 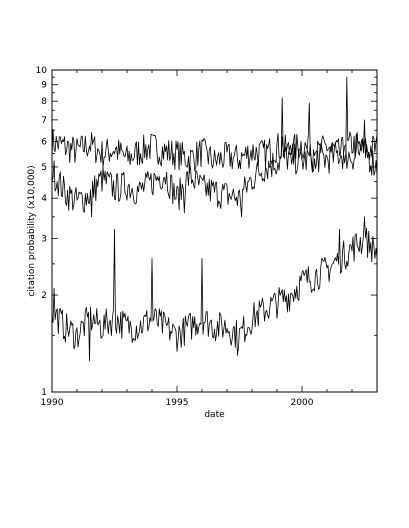 I want to click on x-tick-label: 1990, so click(x=52, y=403).